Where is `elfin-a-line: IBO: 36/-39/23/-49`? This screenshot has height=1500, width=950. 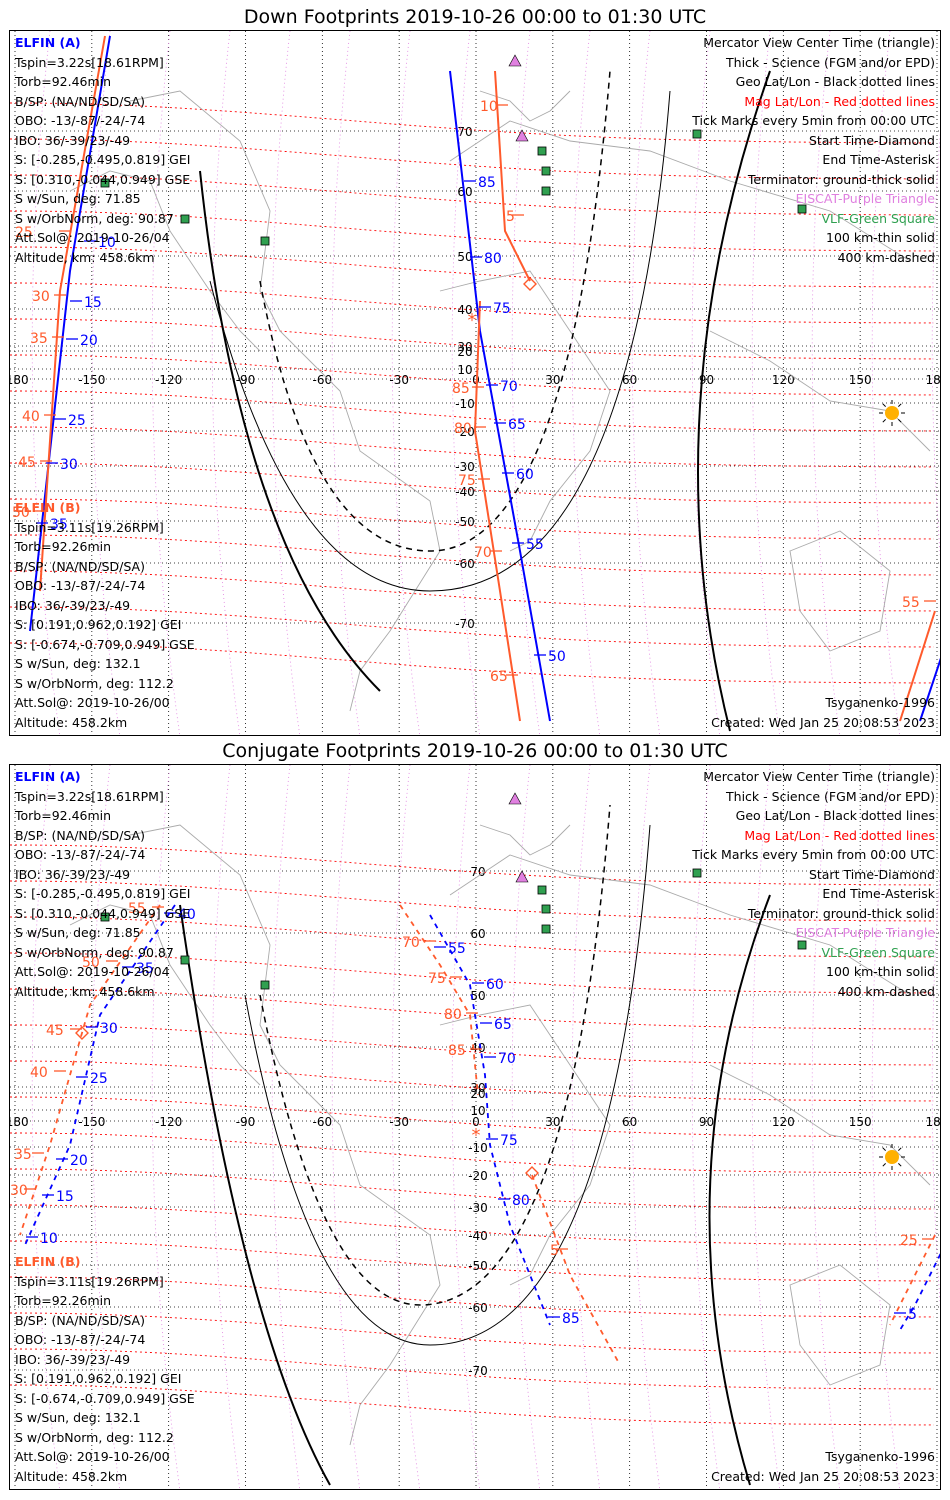 elfin-a-line: IBO: 36/-39/23/-49 is located at coordinates (73, 874).